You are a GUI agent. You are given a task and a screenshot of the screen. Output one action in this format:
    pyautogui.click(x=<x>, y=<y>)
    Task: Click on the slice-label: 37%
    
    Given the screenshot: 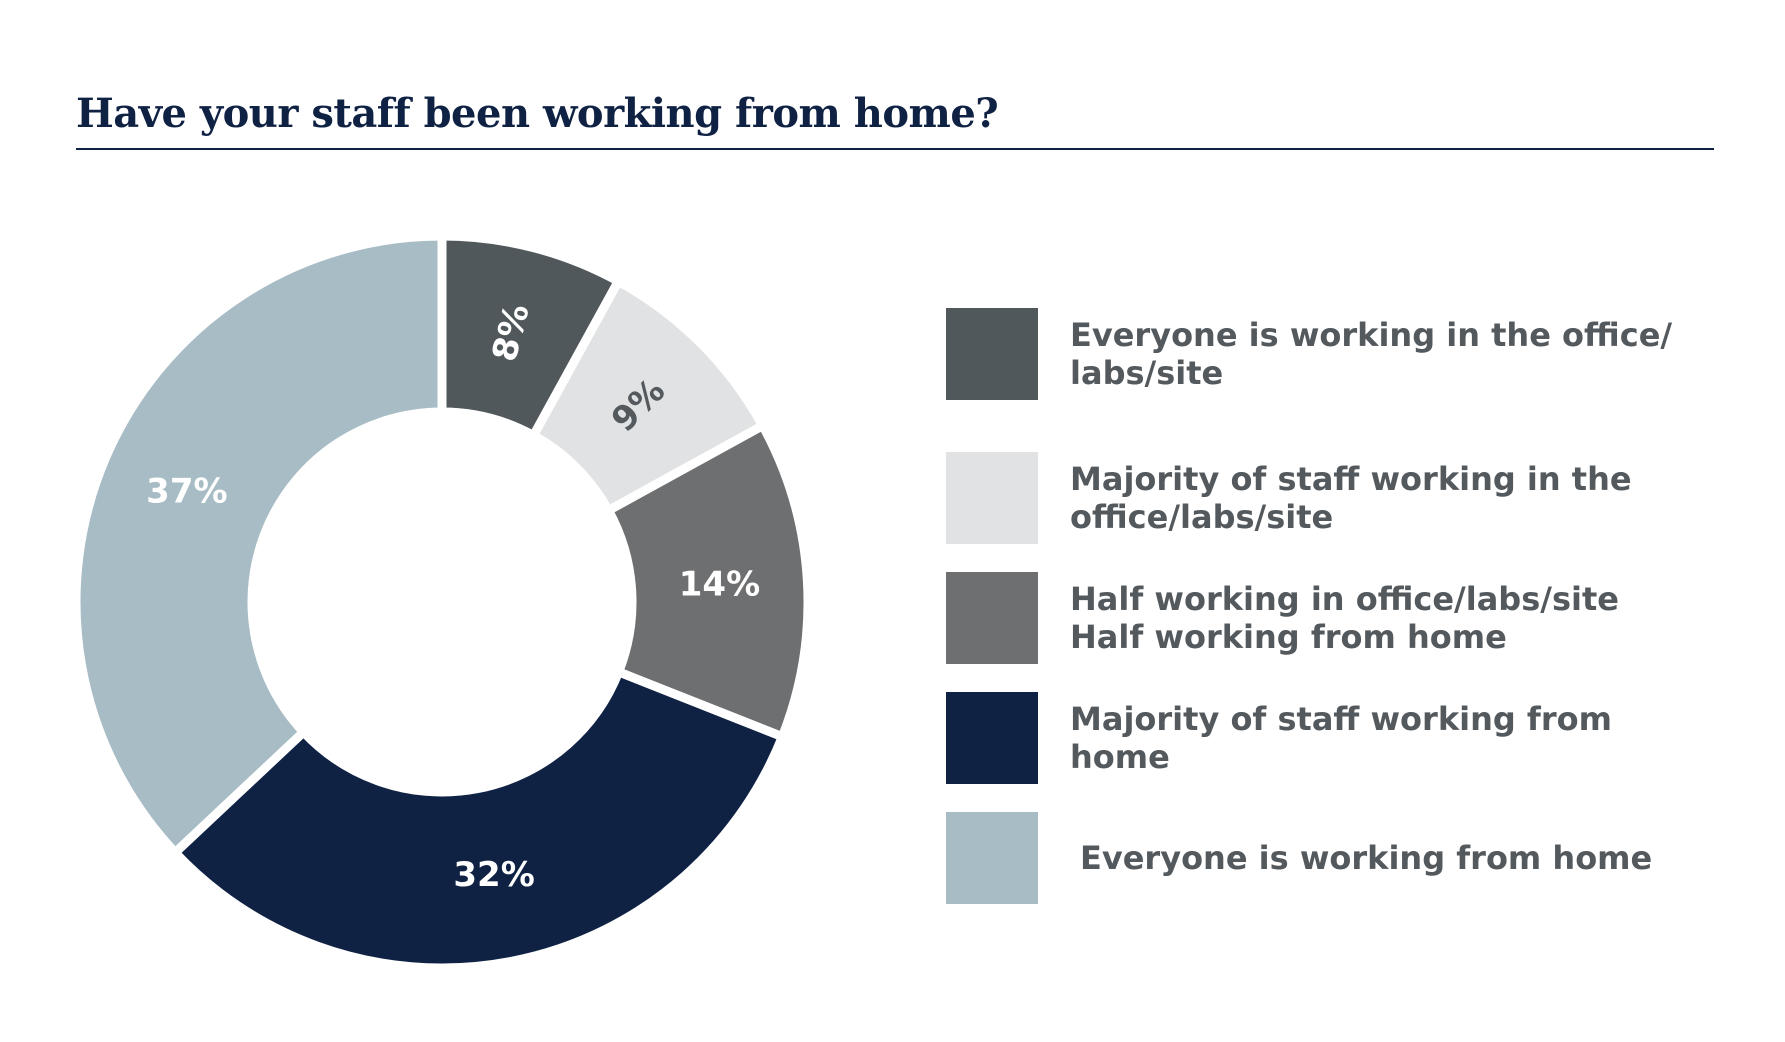 What is the action you would take?
    pyautogui.click(x=186, y=492)
    